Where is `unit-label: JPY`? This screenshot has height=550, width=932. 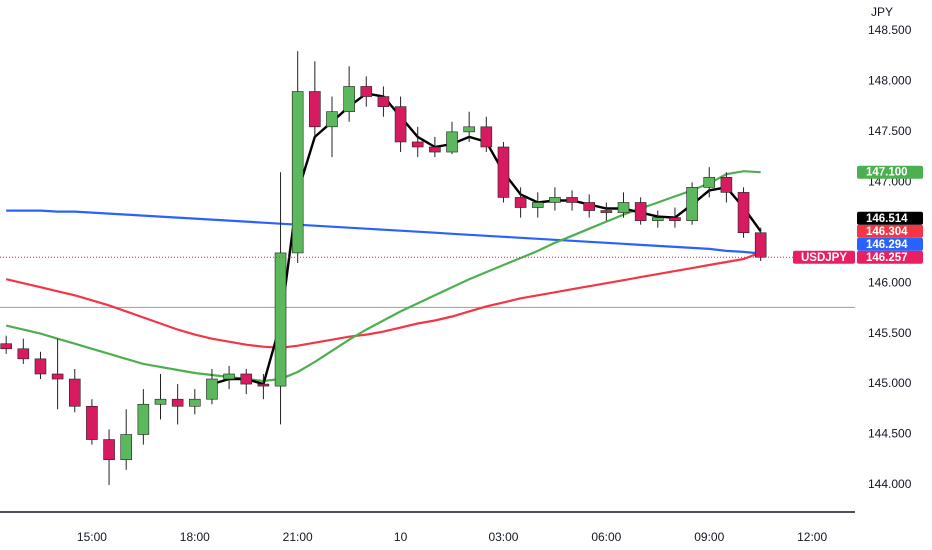 unit-label: JPY is located at coordinates (882, 12).